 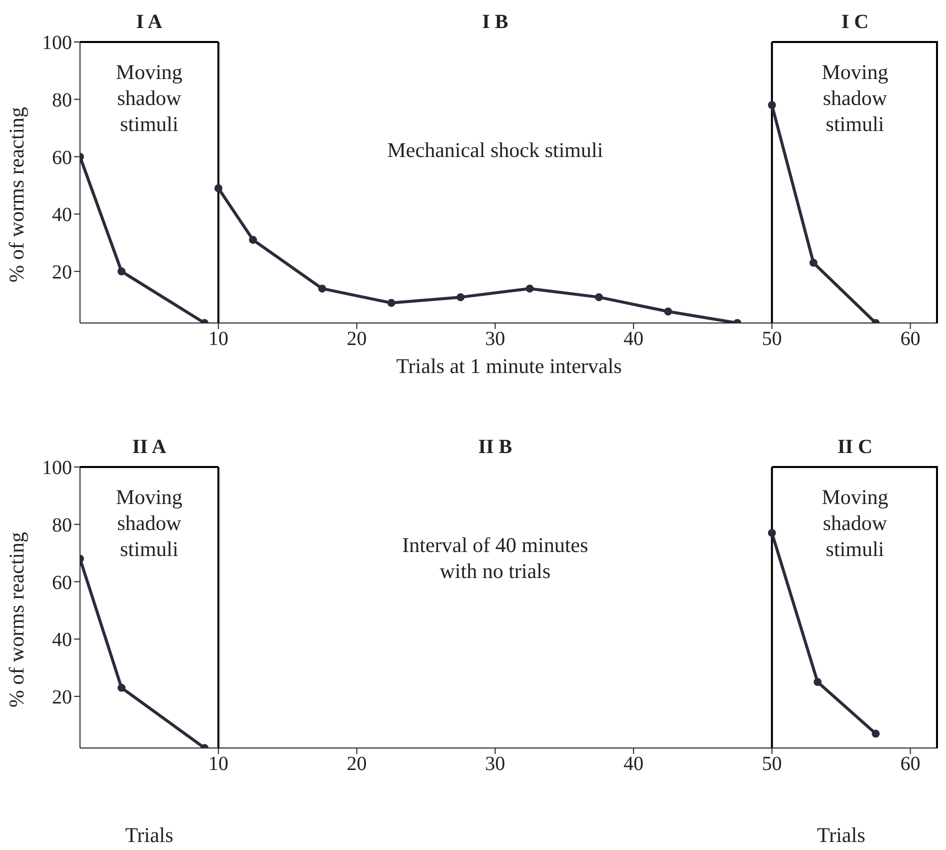 What do you see at coordinates (495, 558) in the screenshot?
I see `annotation: Interval of 40 minutes with no trials` at bounding box center [495, 558].